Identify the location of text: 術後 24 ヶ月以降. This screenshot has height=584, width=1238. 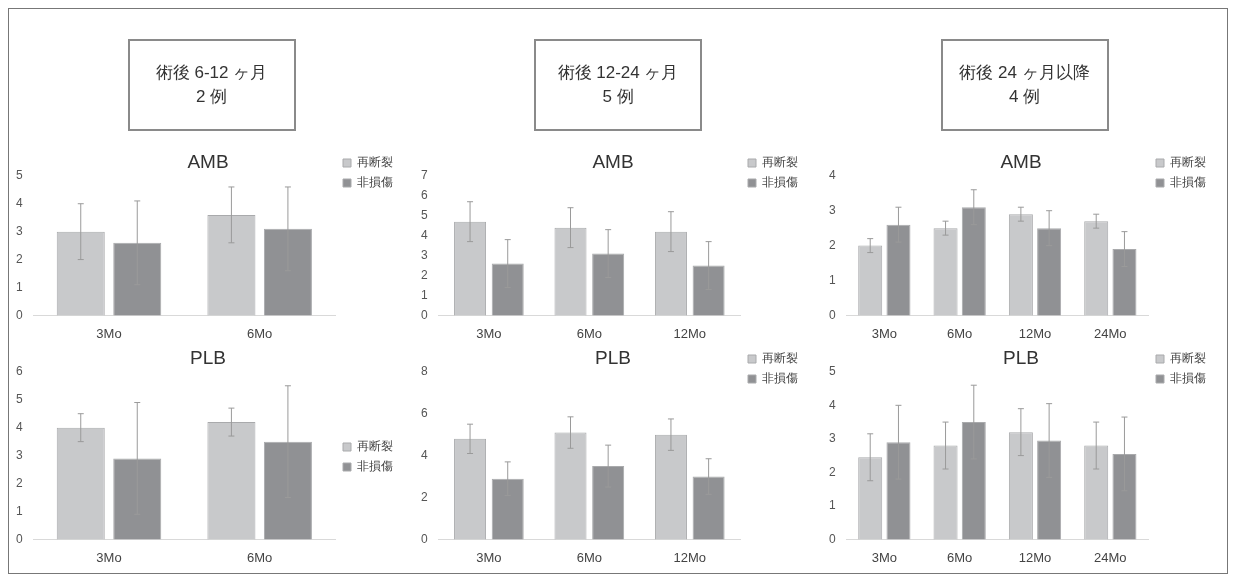
(1024, 73).